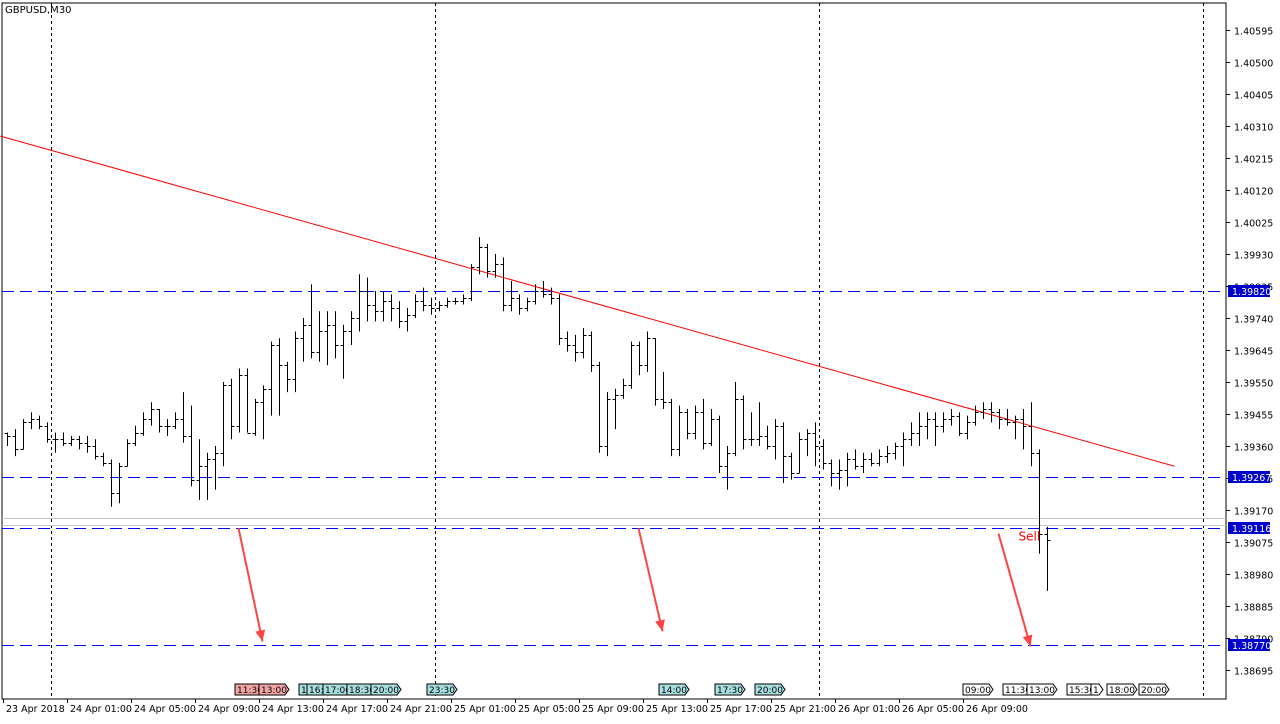 Image resolution: width=1280 pixels, height=724 pixels. I want to click on x-tick-label: 24 Apr 01:00, so click(101, 709).